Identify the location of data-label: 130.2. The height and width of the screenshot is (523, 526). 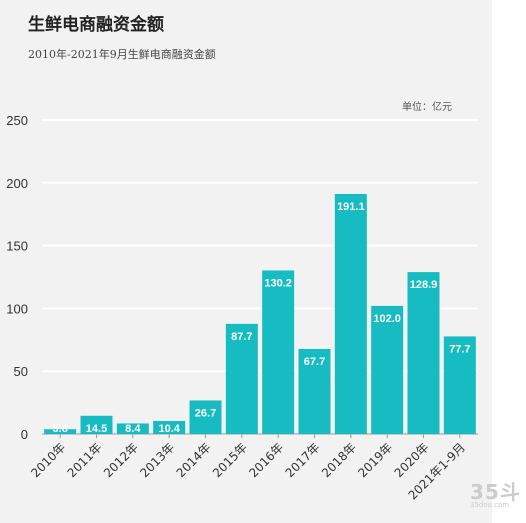
(278, 283).